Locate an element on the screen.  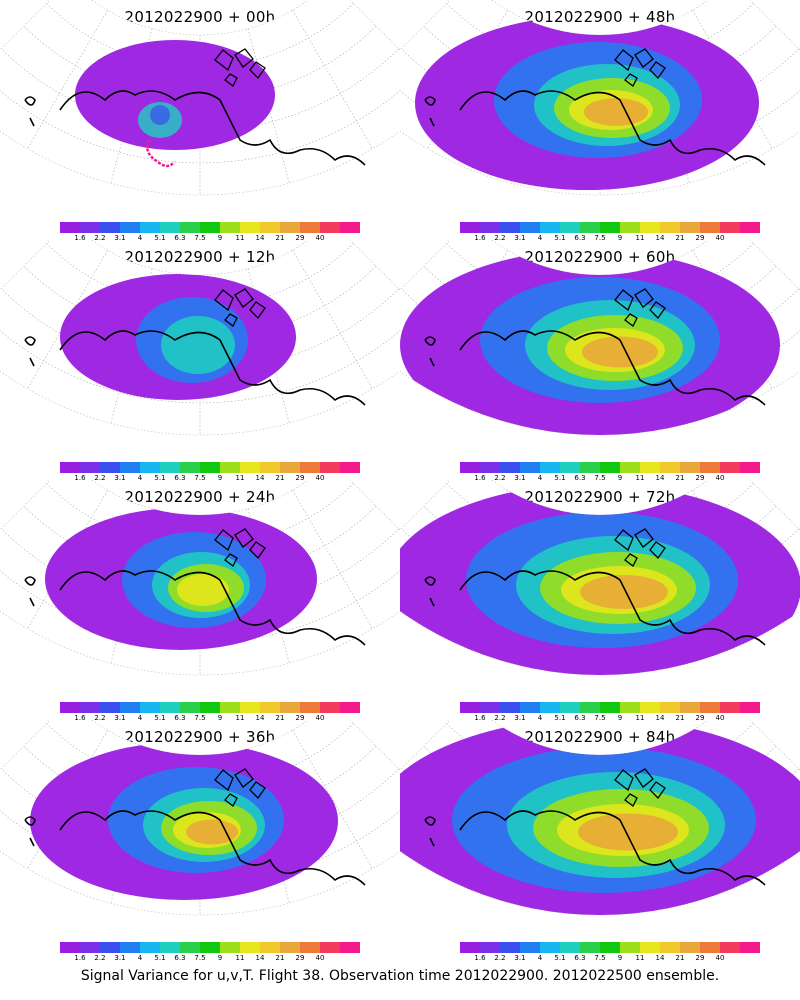
legend-tick-label: 9 is located at coordinates (620, 478).